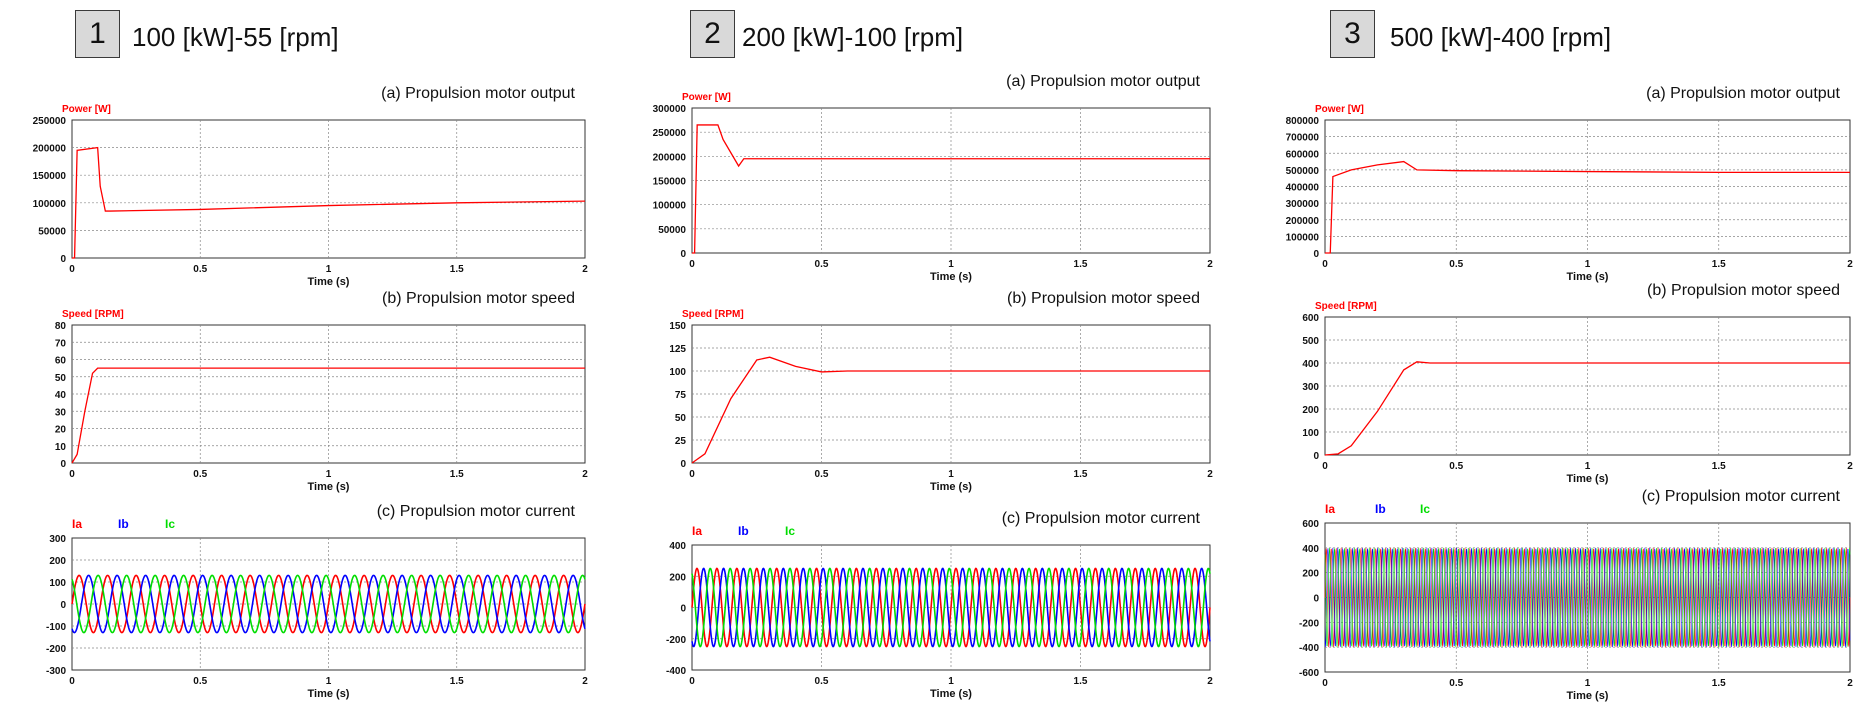 This screenshot has height=709, width=1870. Describe the element at coordinates (681, 395) in the screenshot. I see `y-tick-label: 75` at that location.